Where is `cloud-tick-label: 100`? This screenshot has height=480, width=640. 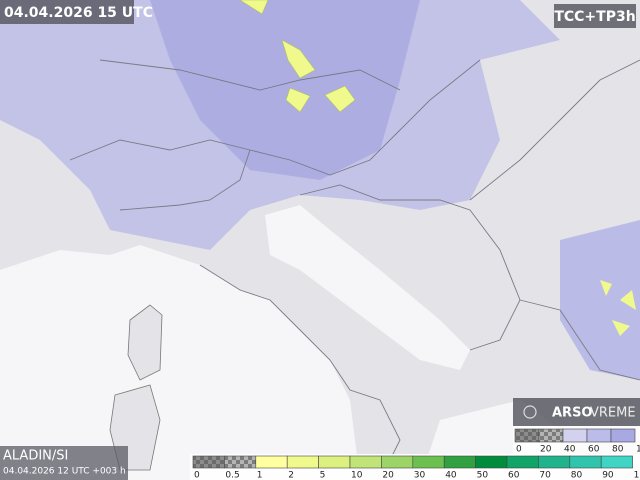
cloud-tick-label: 100 is located at coordinates (638, 450).